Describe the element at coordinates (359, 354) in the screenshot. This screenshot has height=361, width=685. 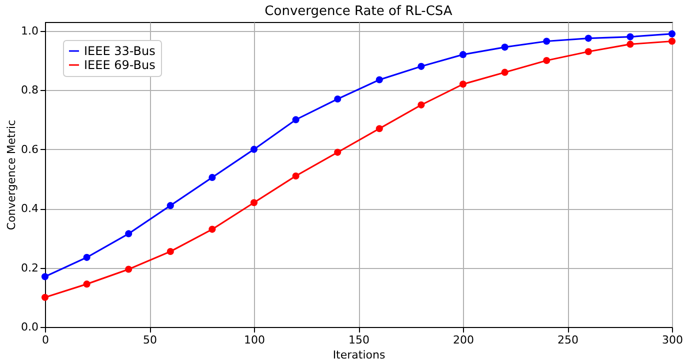
I see `x-axis-title: Iterations` at that location.